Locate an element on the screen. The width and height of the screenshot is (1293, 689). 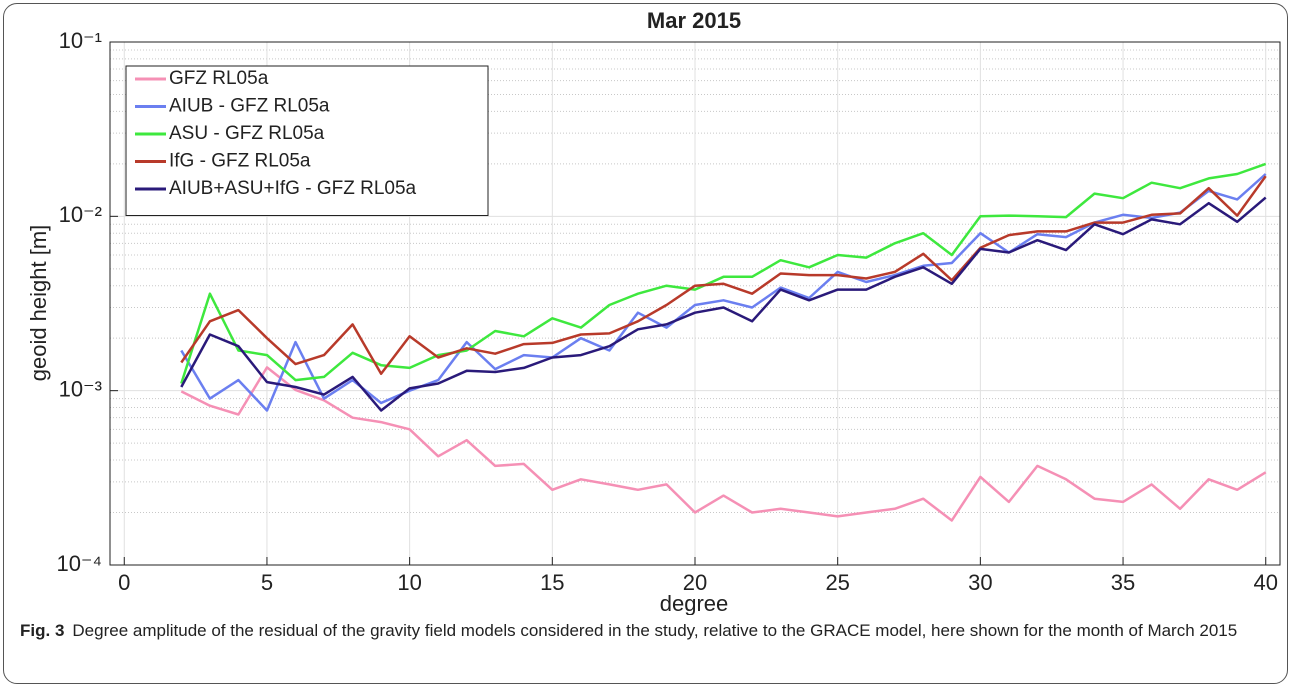
chart-title: Mar 2015 is located at coordinates (694, 20).